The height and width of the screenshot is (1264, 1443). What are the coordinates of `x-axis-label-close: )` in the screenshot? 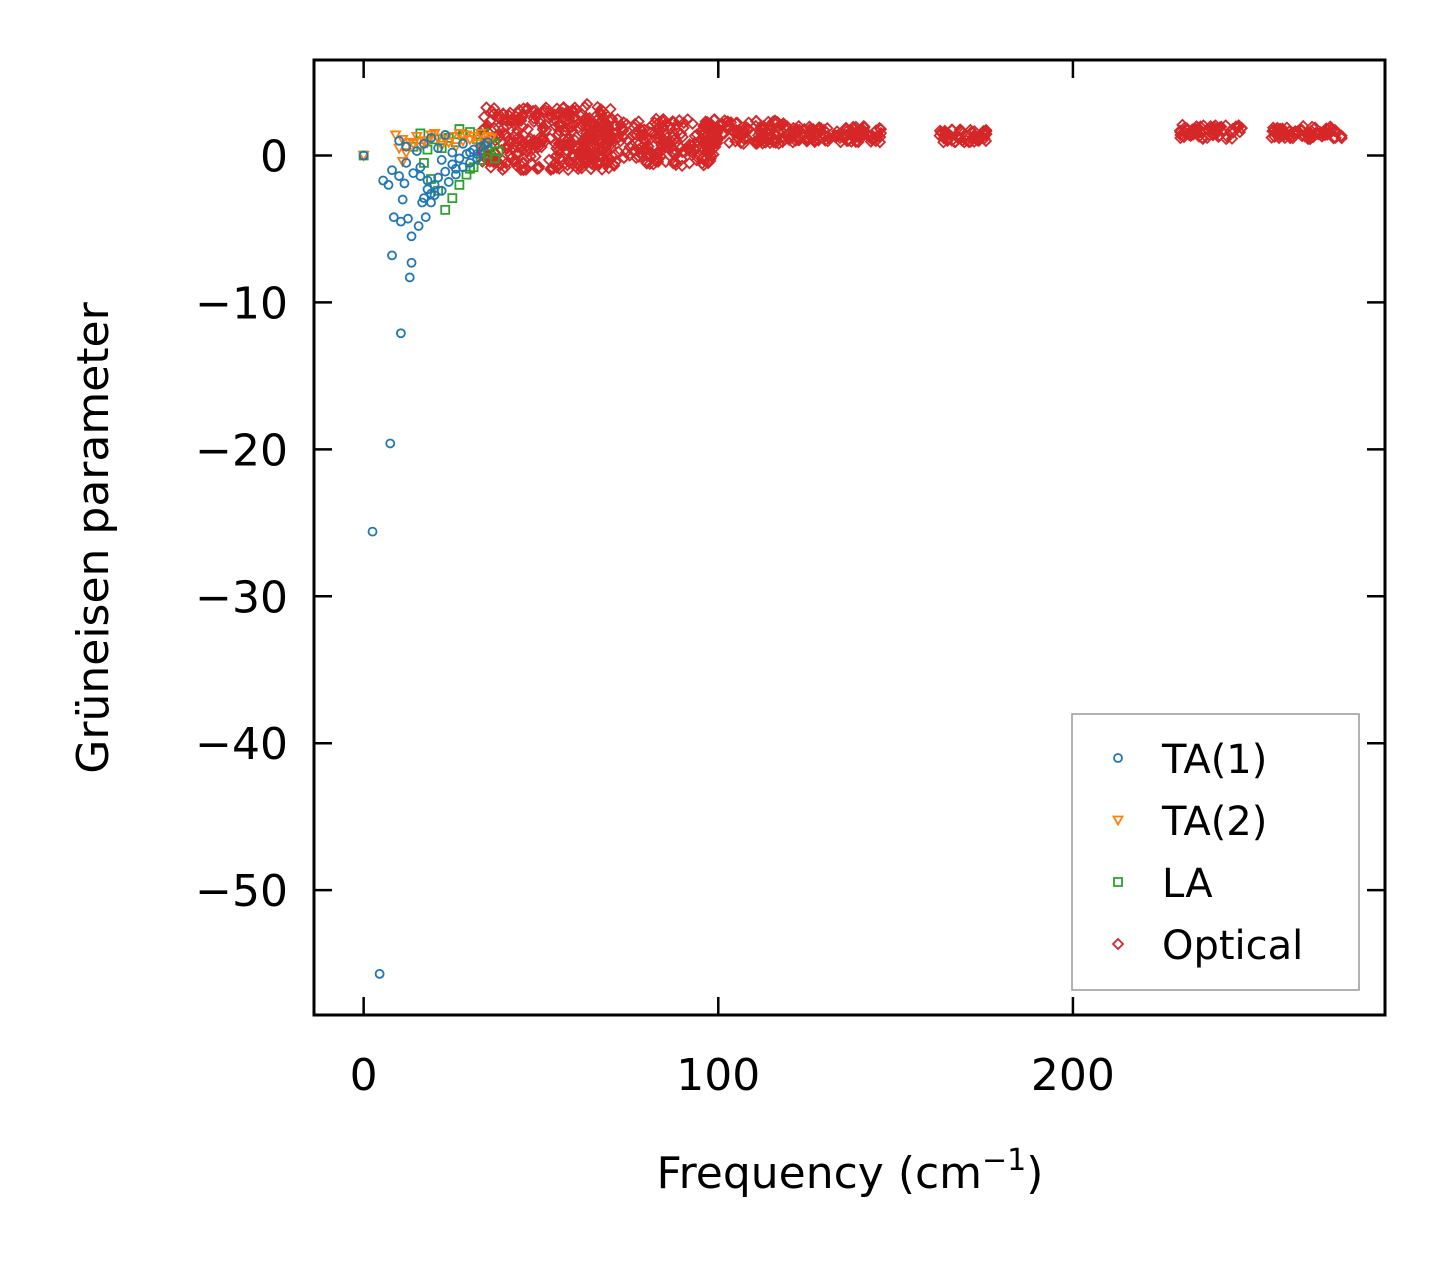 It's located at (1034, 1173).